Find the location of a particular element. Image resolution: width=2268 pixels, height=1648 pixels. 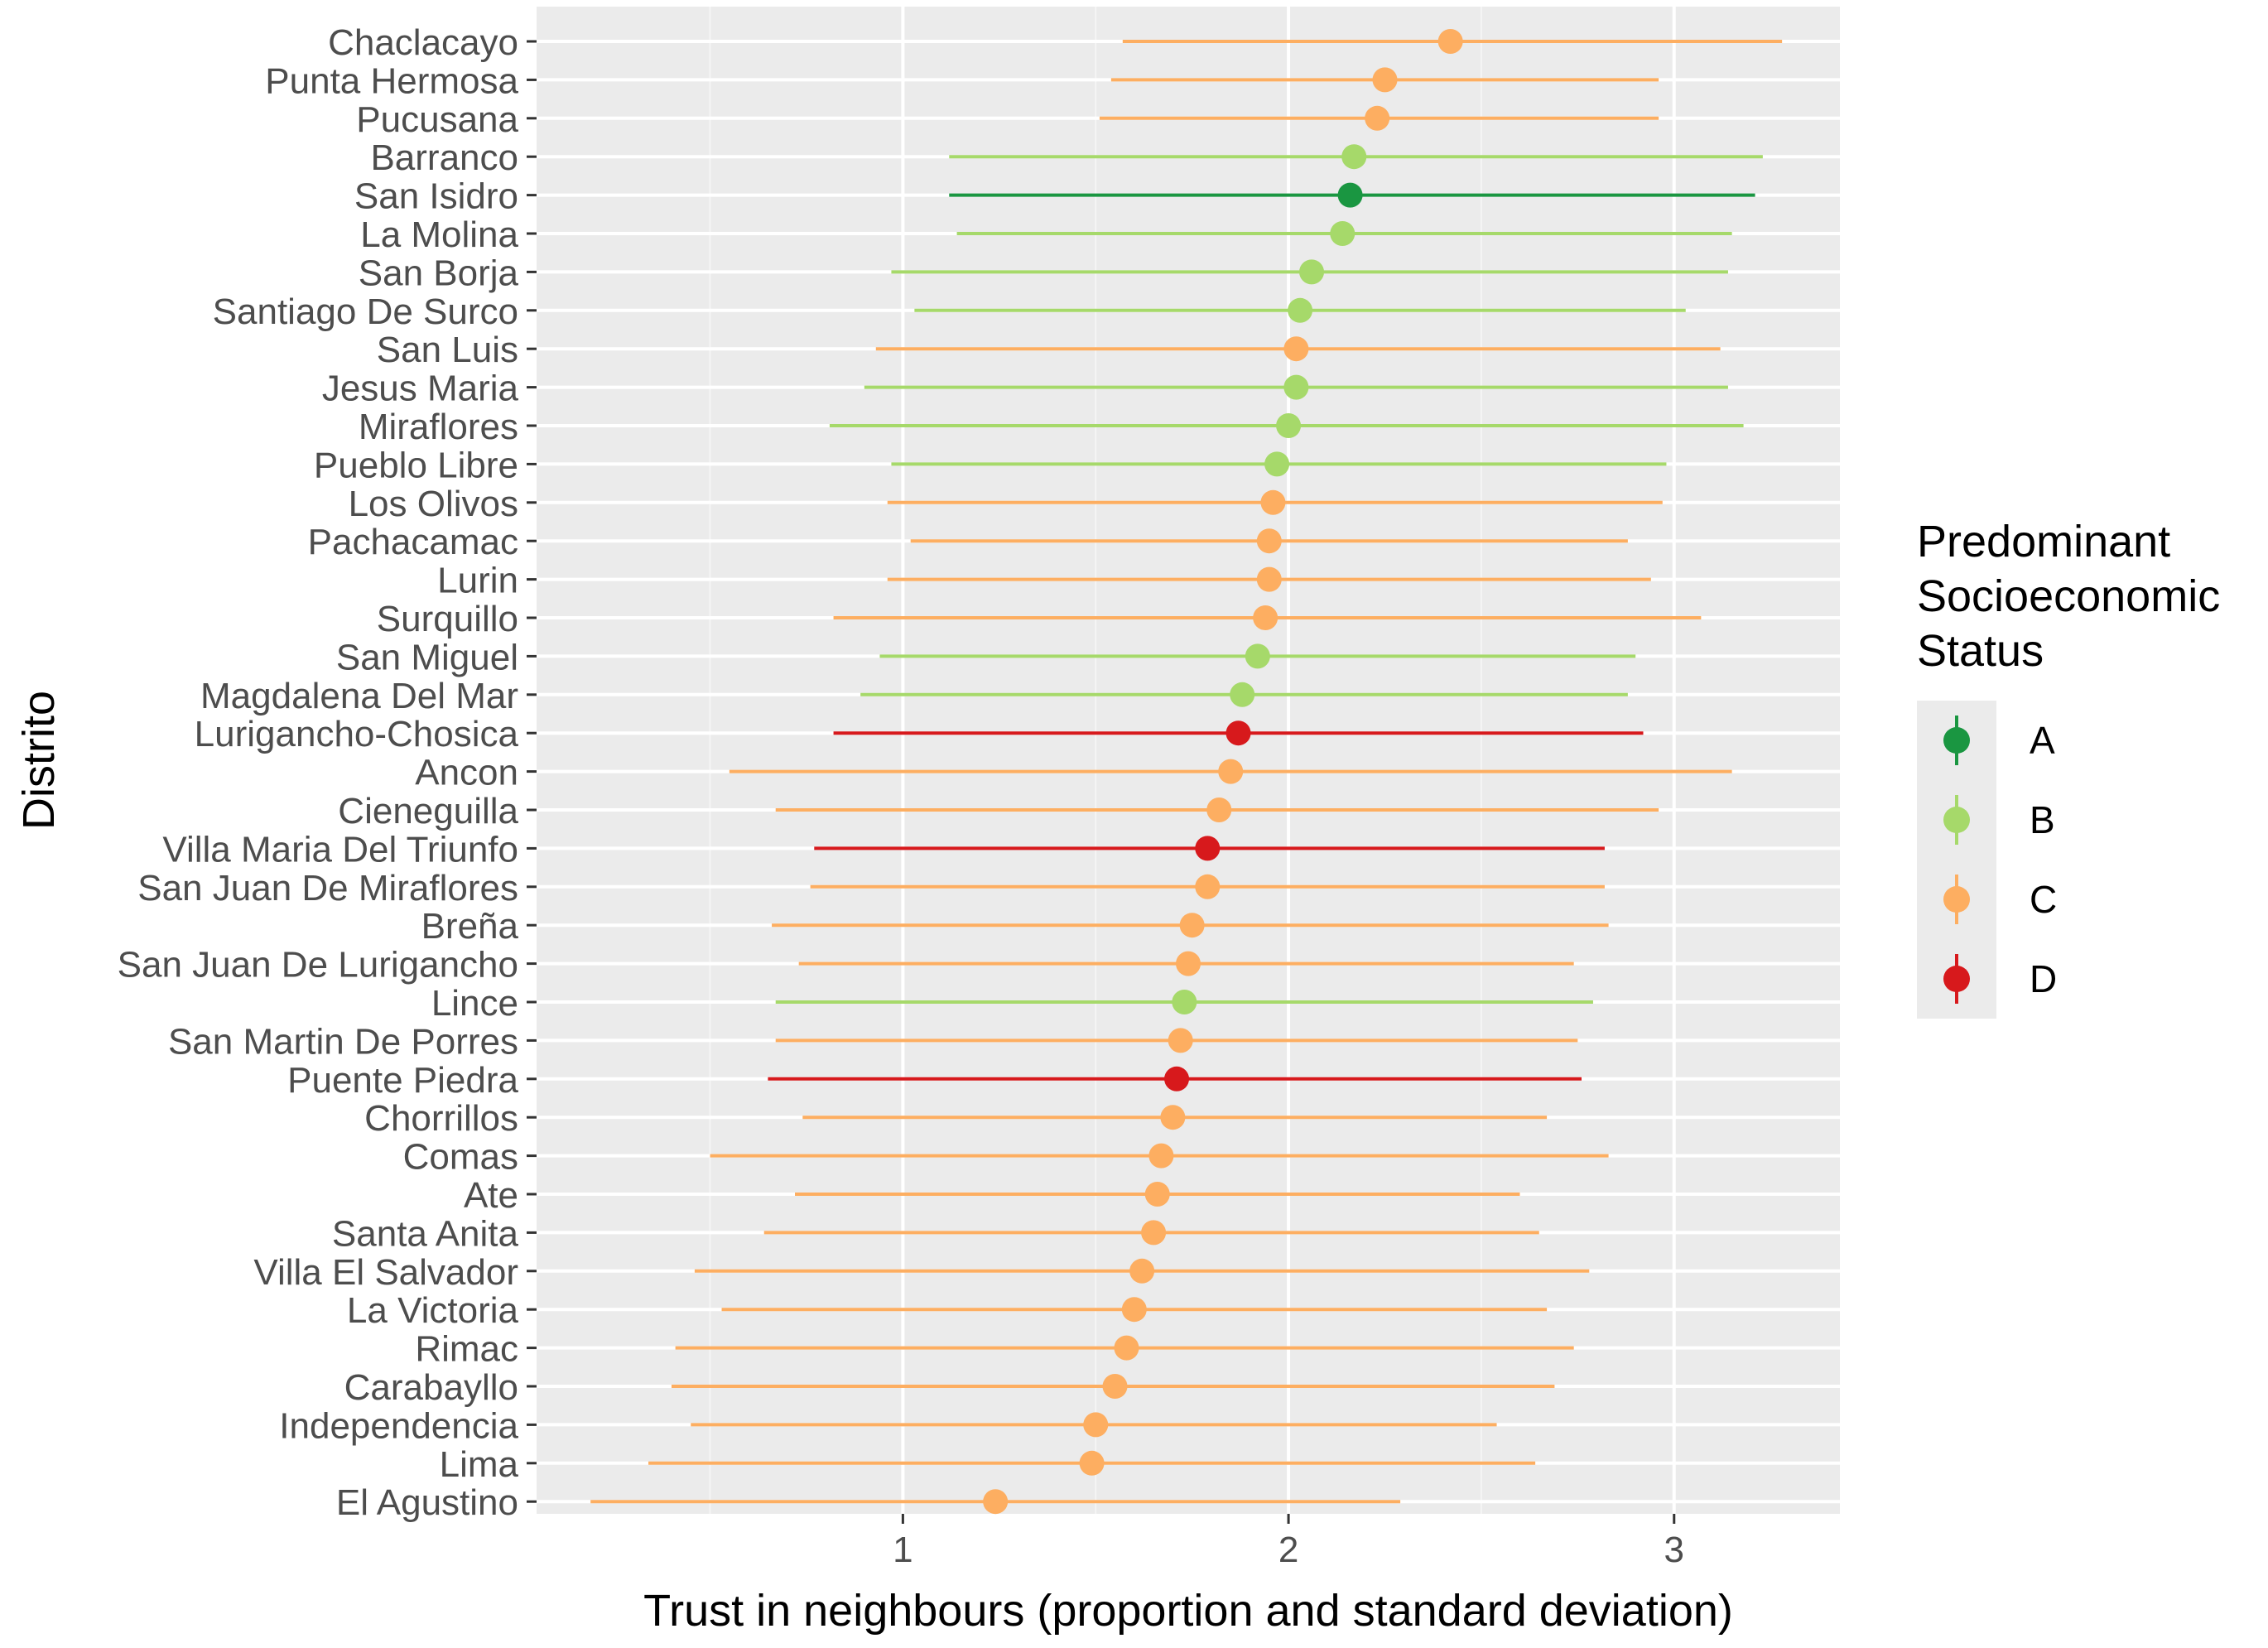

y-tick-label: Miraflores is located at coordinates (438, 427).